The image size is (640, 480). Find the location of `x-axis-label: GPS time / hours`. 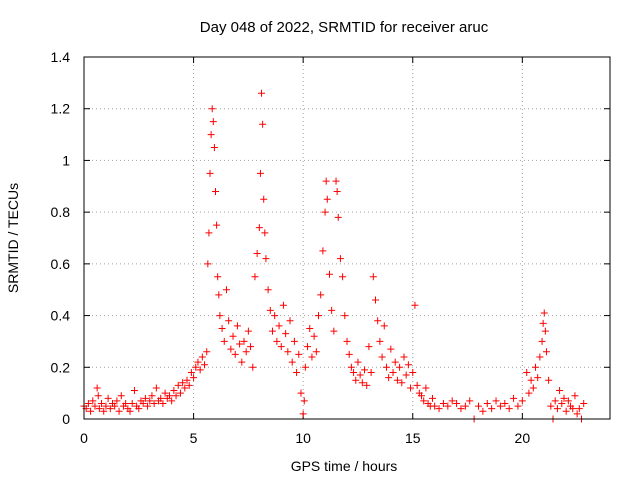

x-axis-label: GPS time / hours is located at coordinates (344, 466).